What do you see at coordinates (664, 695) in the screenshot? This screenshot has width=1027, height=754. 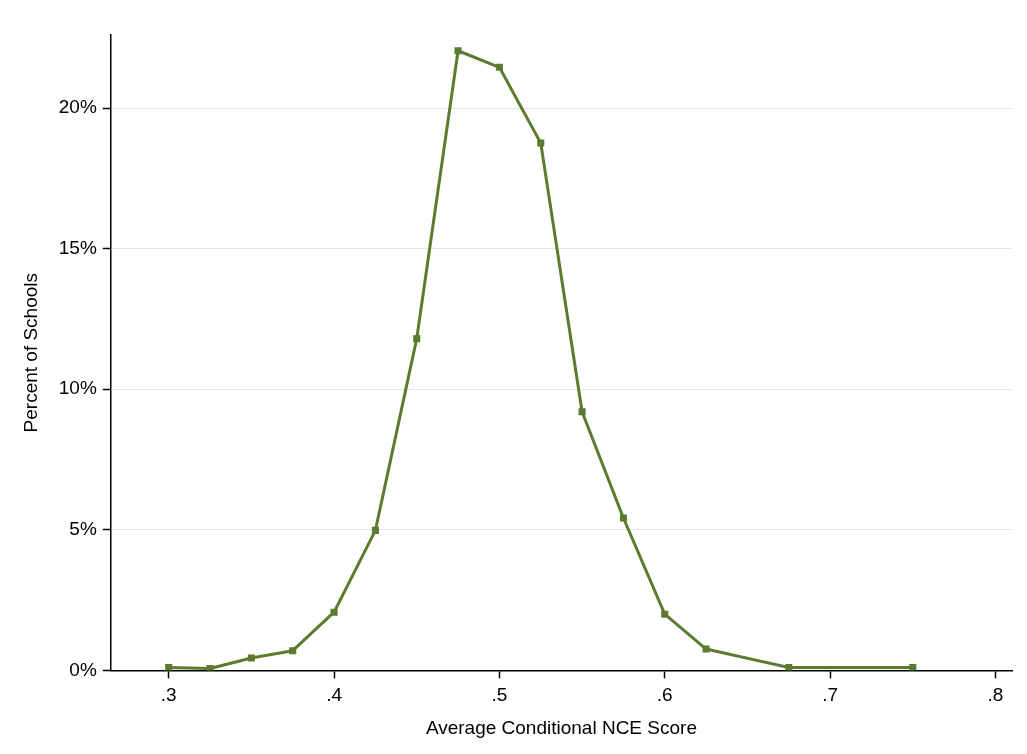 I see `x-tick-label: .6` at bounding box center [664, 695].